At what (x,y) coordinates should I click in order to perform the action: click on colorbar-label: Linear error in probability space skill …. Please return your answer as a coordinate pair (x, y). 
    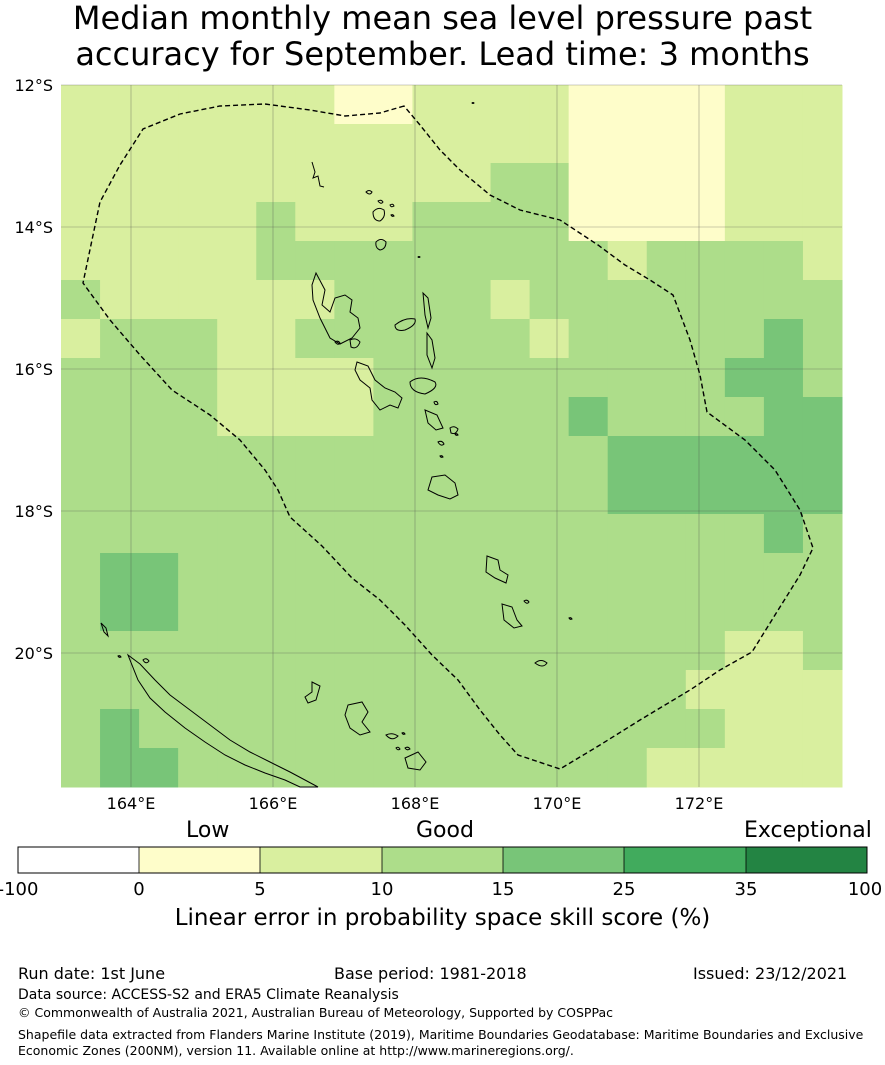
    Looking at the image, I should click on (442, 918).